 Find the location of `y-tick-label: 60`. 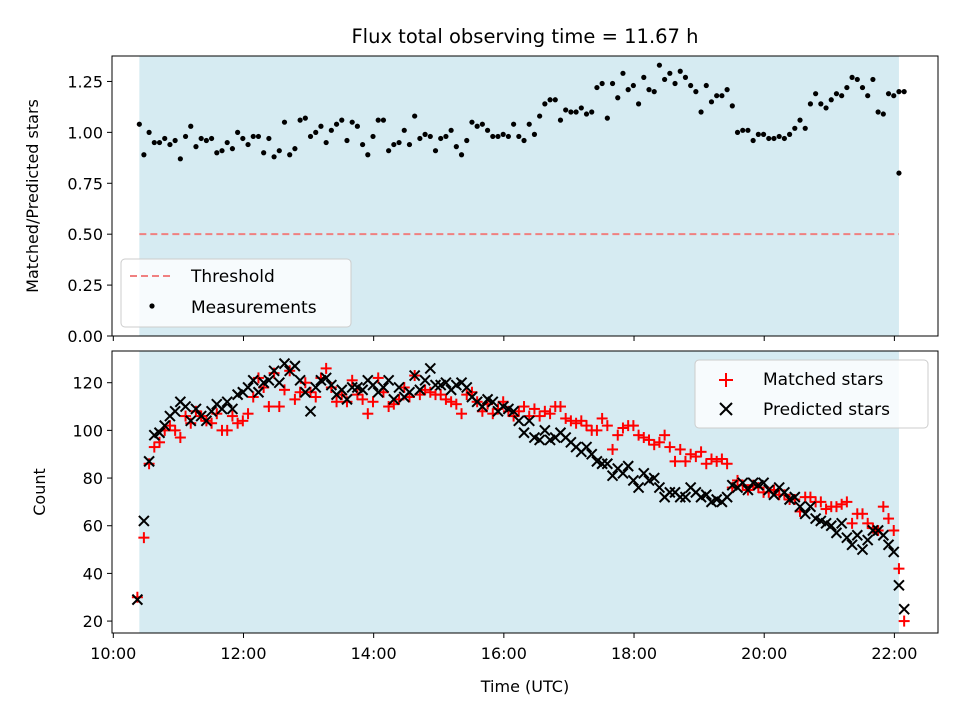

y-tick-label: 60 is located at coordinates (93, 526).